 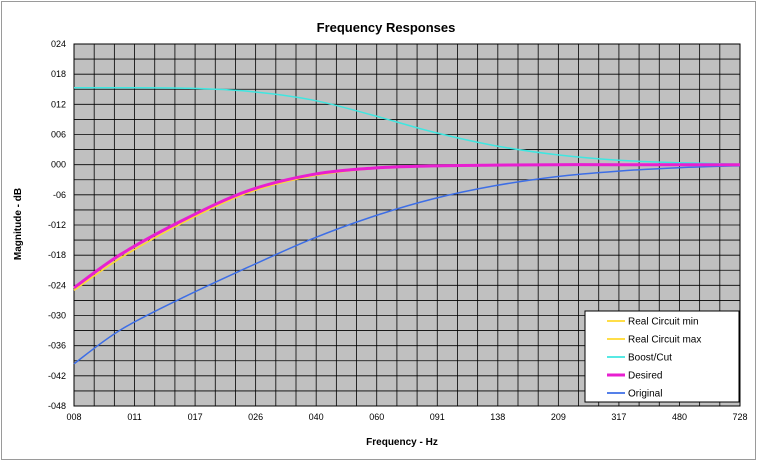 I want to click on chart-title: Frequency Responses, so click(x=386, y=27).